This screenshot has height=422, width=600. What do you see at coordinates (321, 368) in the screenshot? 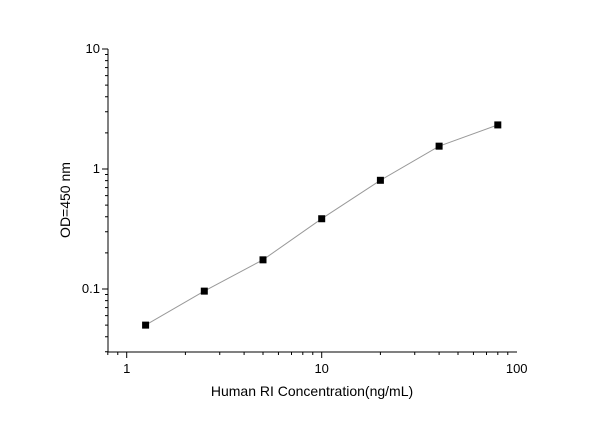
I see `x-tick-label: 10` at bounding box center [321, 368].